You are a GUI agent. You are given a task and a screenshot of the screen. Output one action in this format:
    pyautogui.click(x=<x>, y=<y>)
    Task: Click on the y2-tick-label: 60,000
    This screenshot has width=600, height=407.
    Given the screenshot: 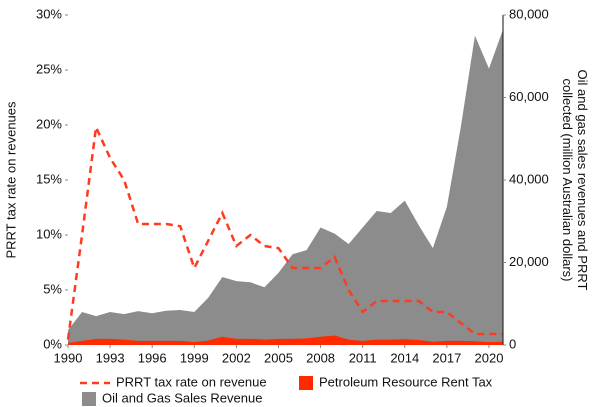 What is the action you would take?
    pyautogui.click(x=529, y=96)
    